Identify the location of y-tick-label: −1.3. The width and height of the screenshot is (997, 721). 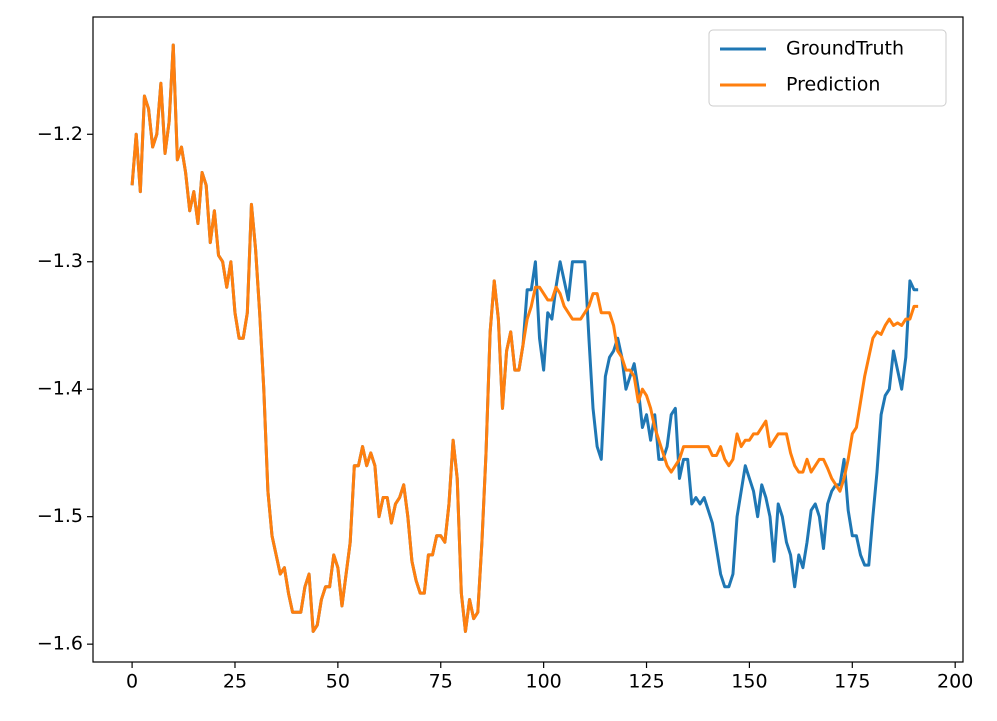
(60, 261).